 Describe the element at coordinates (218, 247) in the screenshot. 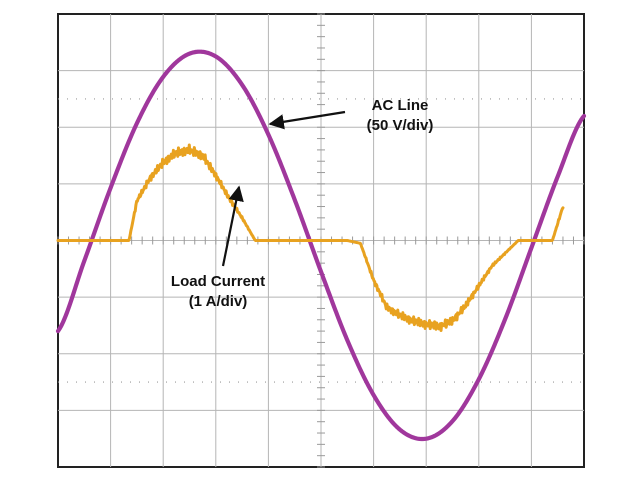

I see `annotation-load-current: Load Current (1 A/div)` at that location.